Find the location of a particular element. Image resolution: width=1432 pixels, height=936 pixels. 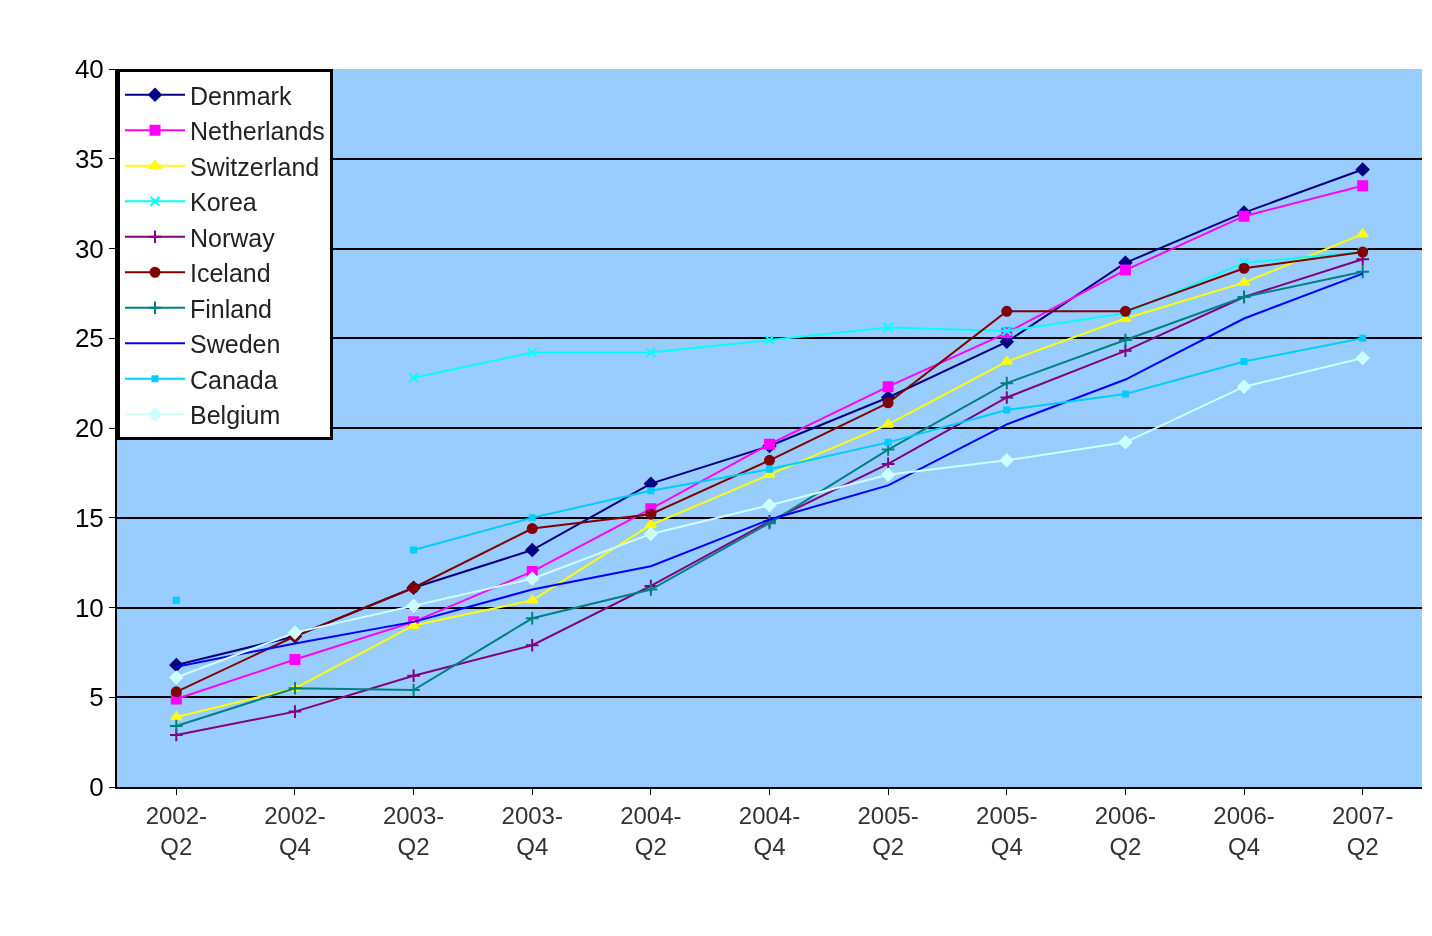

legend-label: Netherlands is located at coordinates (257, 131).